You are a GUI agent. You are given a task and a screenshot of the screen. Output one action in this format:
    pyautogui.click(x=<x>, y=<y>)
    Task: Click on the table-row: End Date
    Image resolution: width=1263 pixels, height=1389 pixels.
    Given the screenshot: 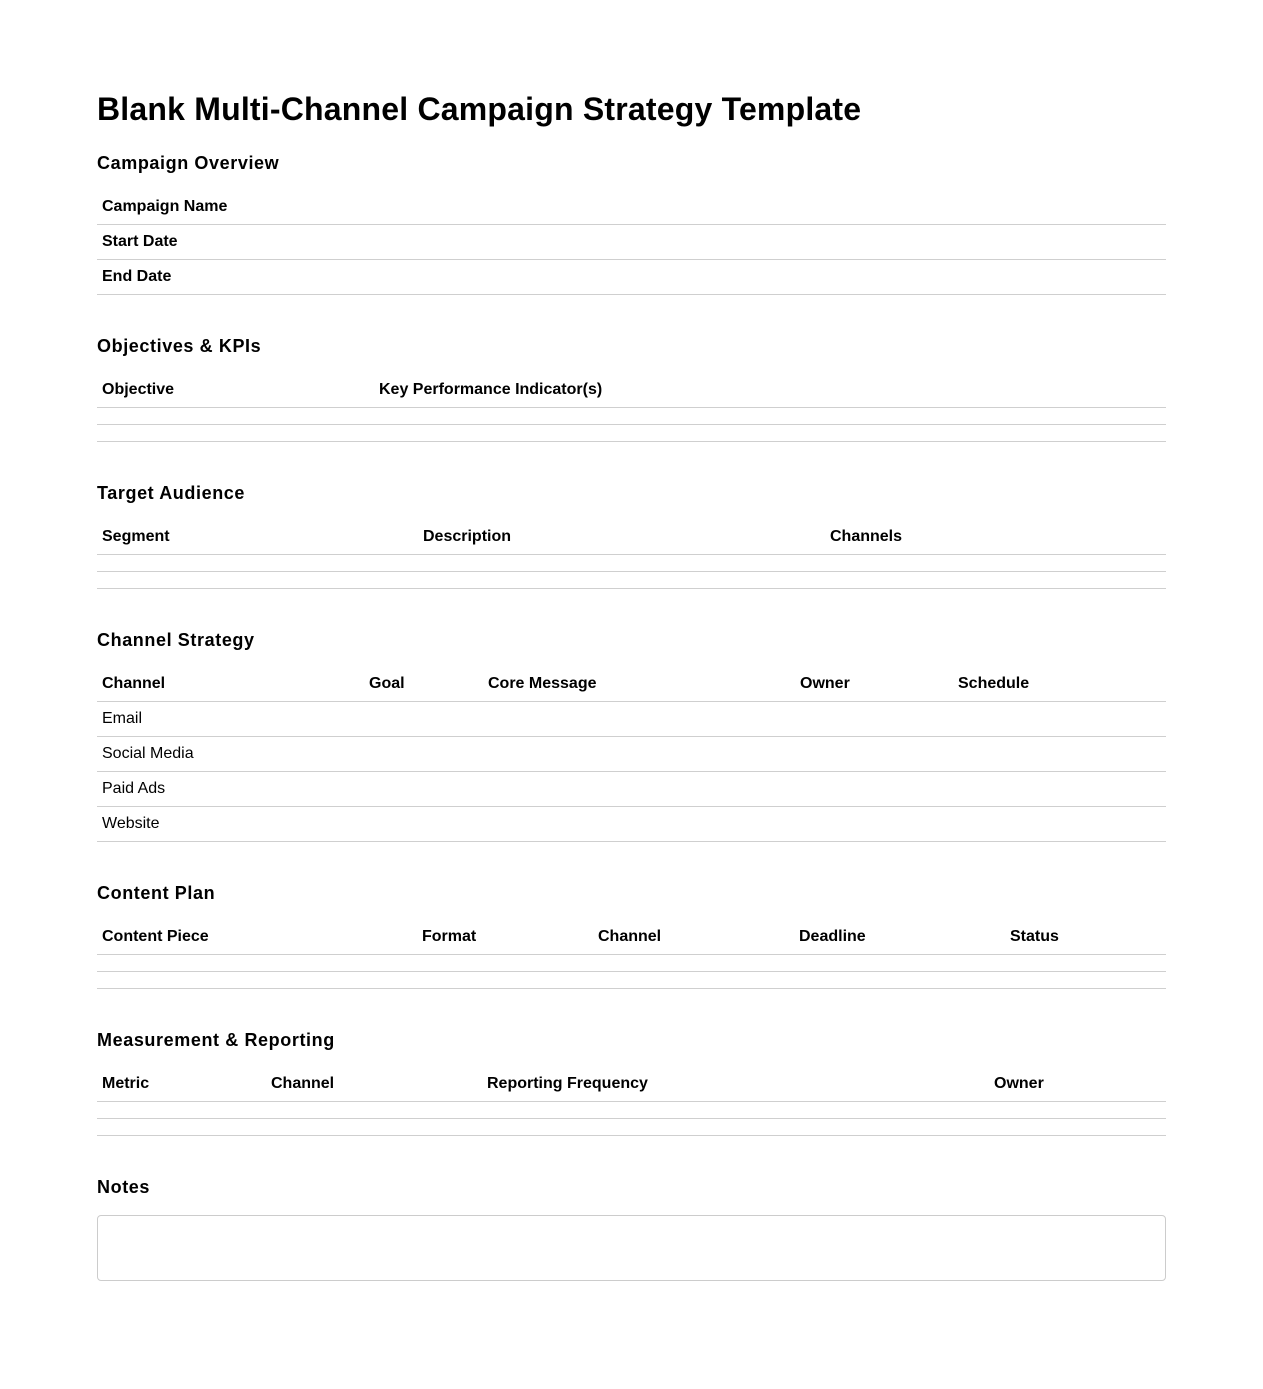 What is the action you would take?
    pyautogui.click(x=631, y=277)
    